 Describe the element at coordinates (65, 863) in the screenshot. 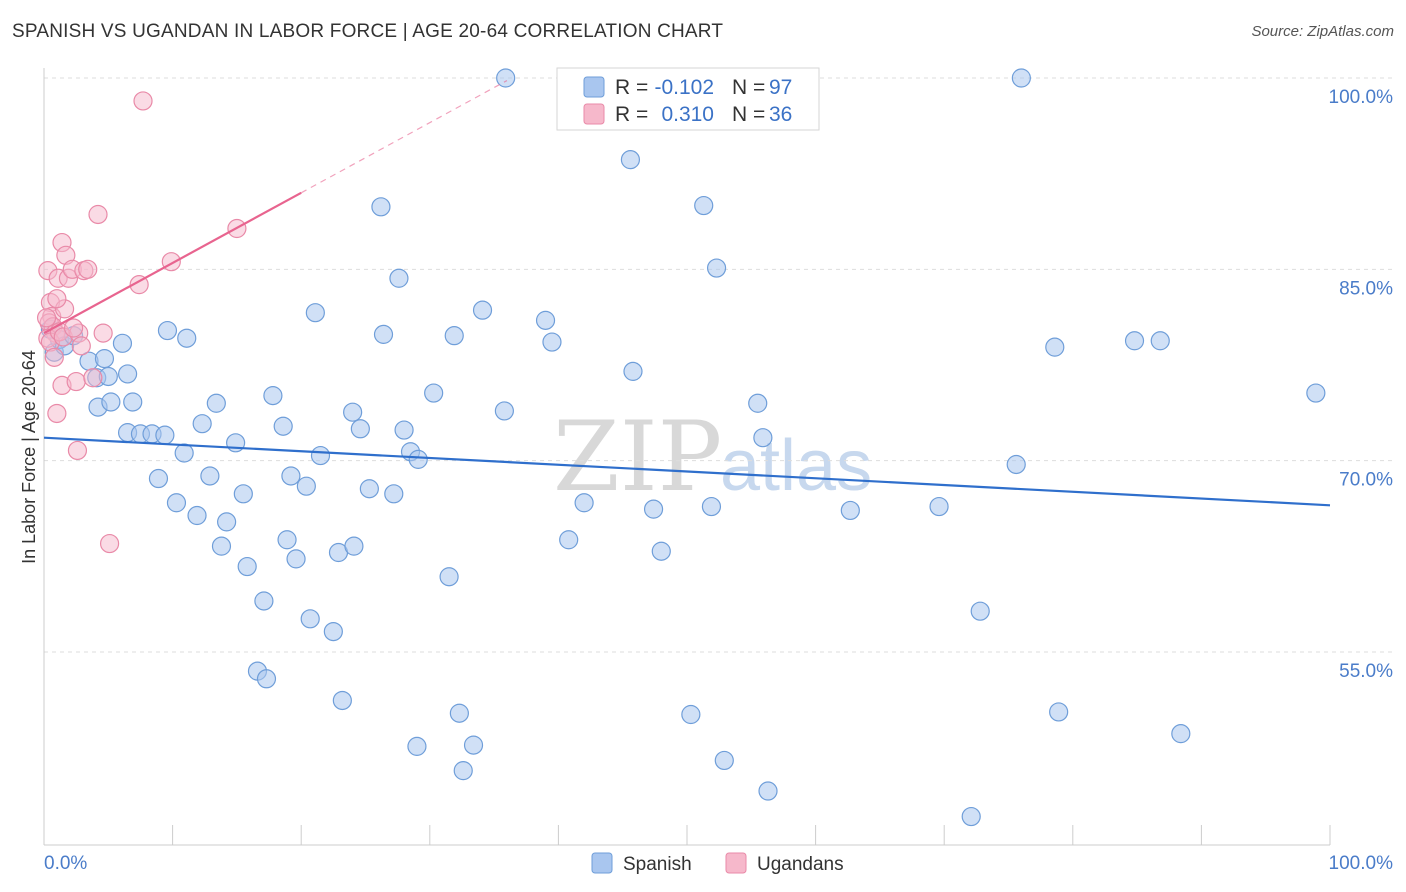

I see `x-tick-label-0: 0.0%` at that location.